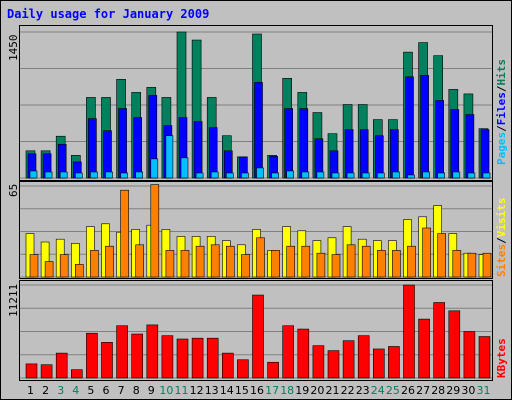 Image resolution: width=512 pixels, height=400 pixels. Describe the element at coordinates (362, 390) in the screenshot. I see `day-label: 23` at that location.